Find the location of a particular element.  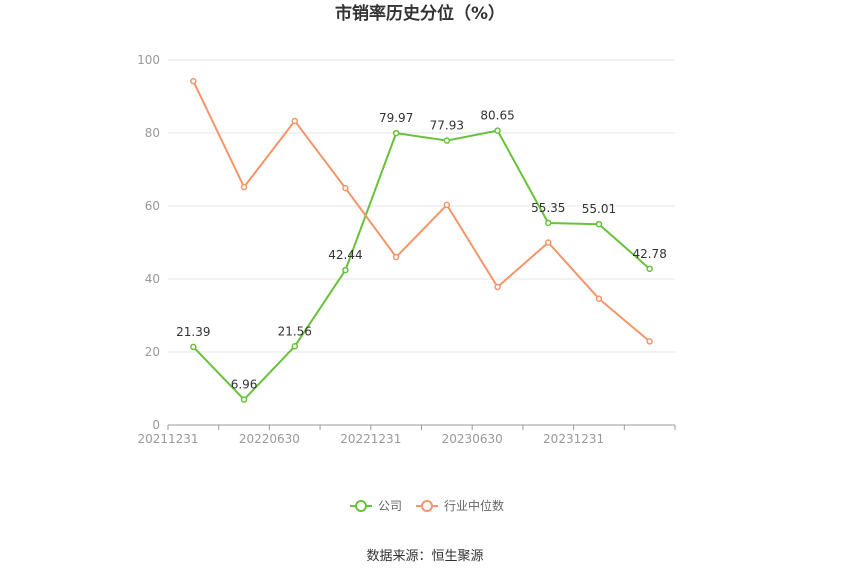

data-label: 80.65 is located at coordinates (497, 116).